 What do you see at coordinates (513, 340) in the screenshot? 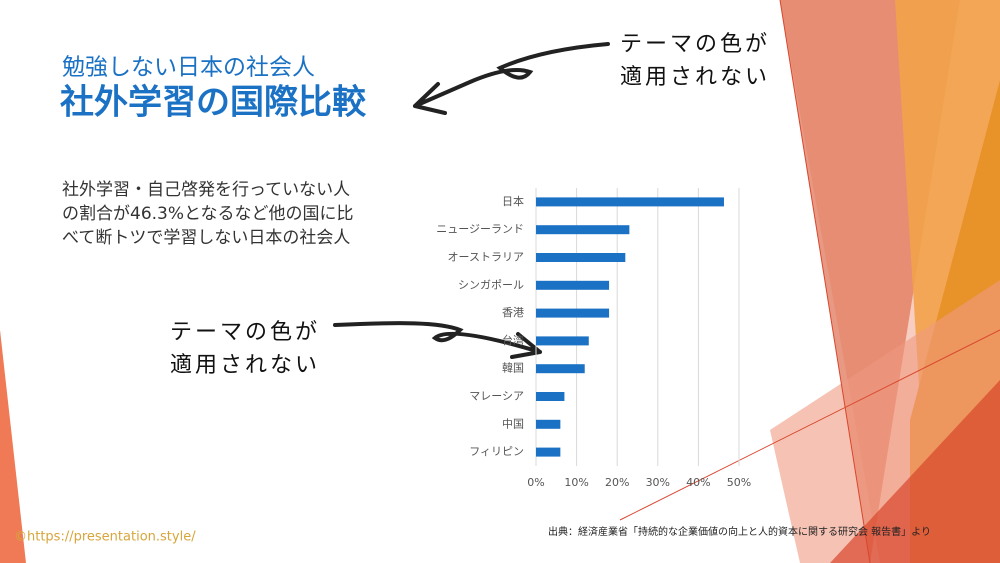
I see `y-tick-label: 台湾` at bounding box center [513, 340].